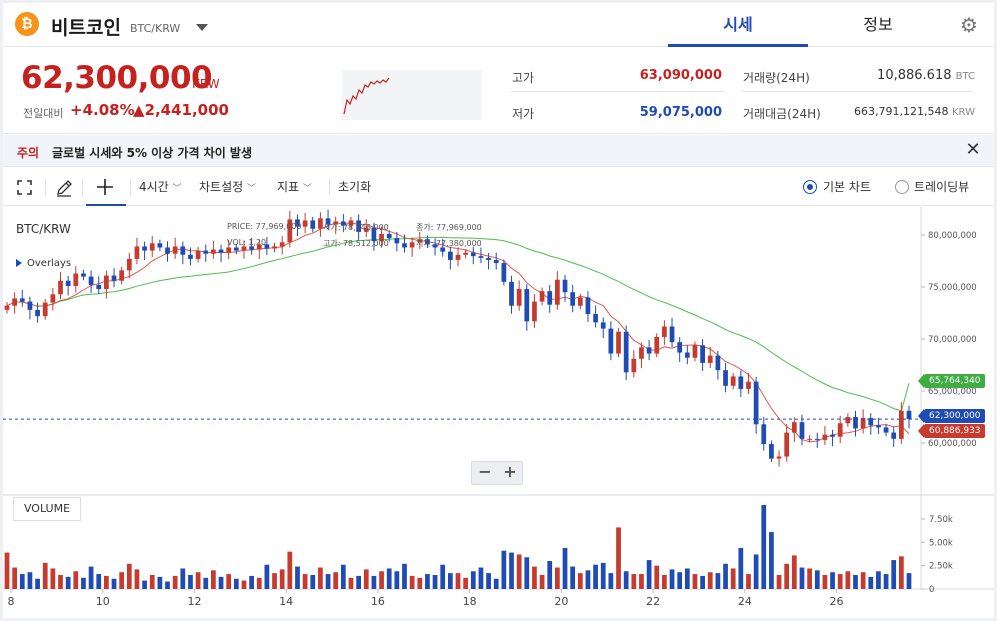  I want to click on info-value: 77,969,000, so click(278, 226).